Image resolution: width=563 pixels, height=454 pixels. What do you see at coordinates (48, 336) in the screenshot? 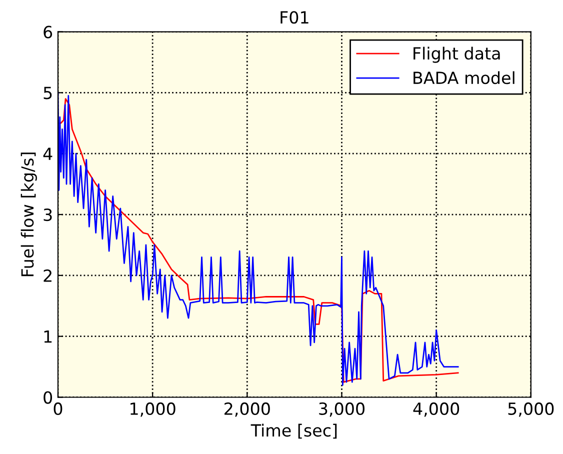
I see `y-tick-label: 1` at bounding box center [48, 336].